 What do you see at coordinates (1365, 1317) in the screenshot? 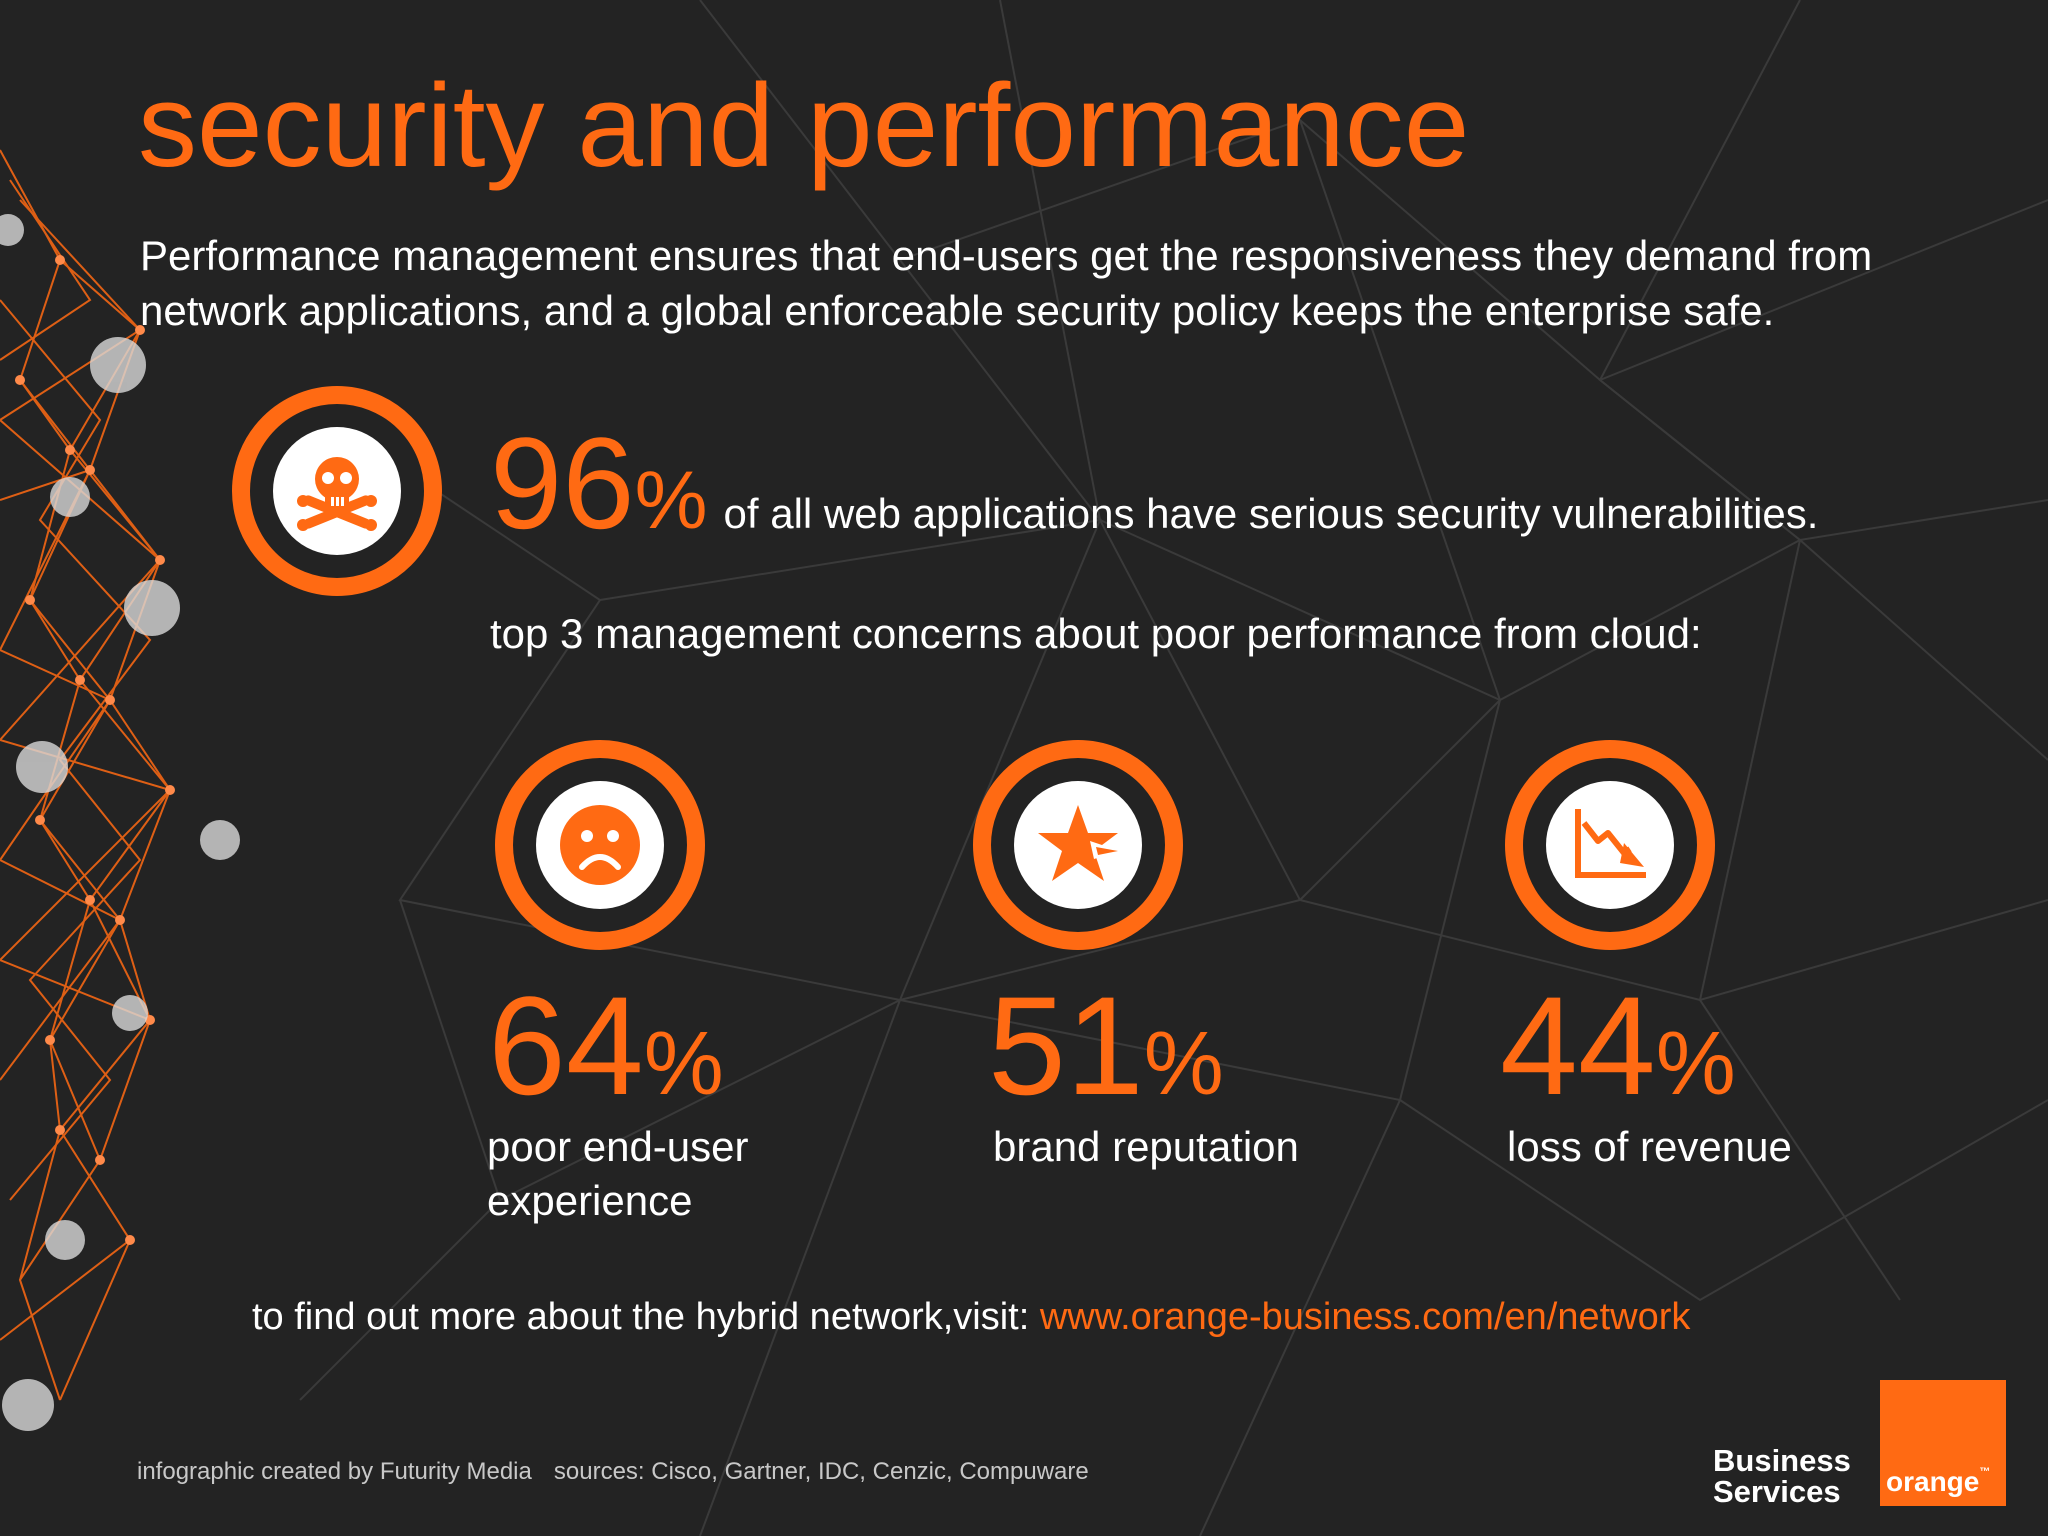
I see `cta-link: www.orange-business.com/en/network` at bounding box center [1365, 1317].